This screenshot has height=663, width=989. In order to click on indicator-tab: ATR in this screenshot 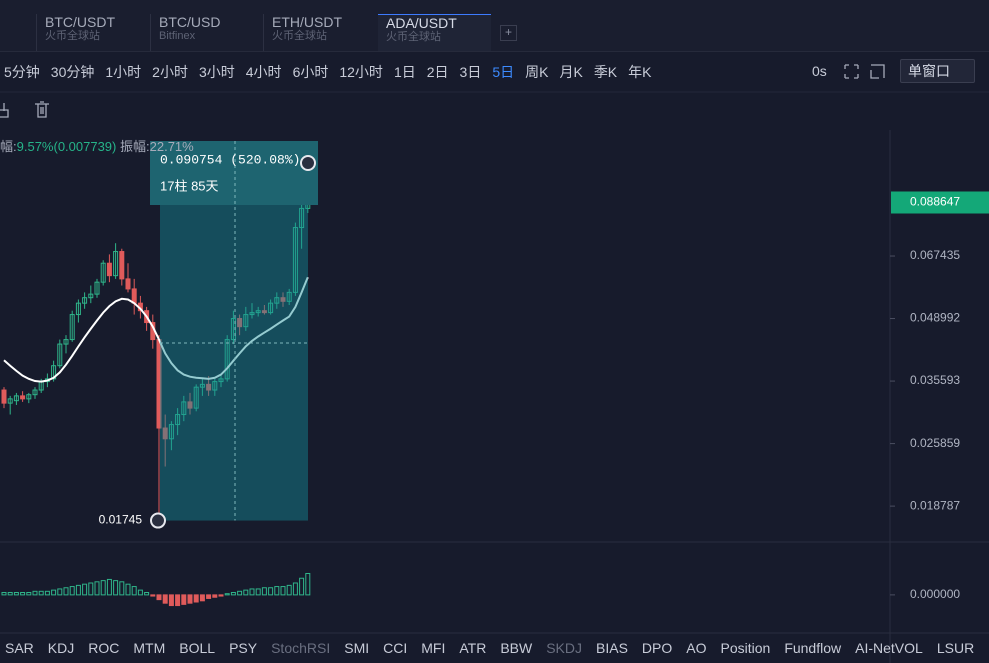, I will do `click(473, 648)`.